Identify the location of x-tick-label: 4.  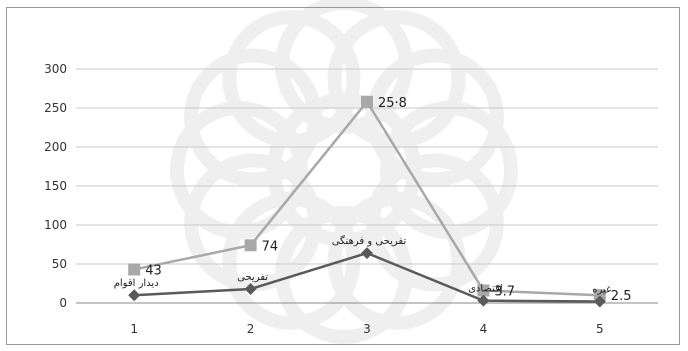
(484, 329).